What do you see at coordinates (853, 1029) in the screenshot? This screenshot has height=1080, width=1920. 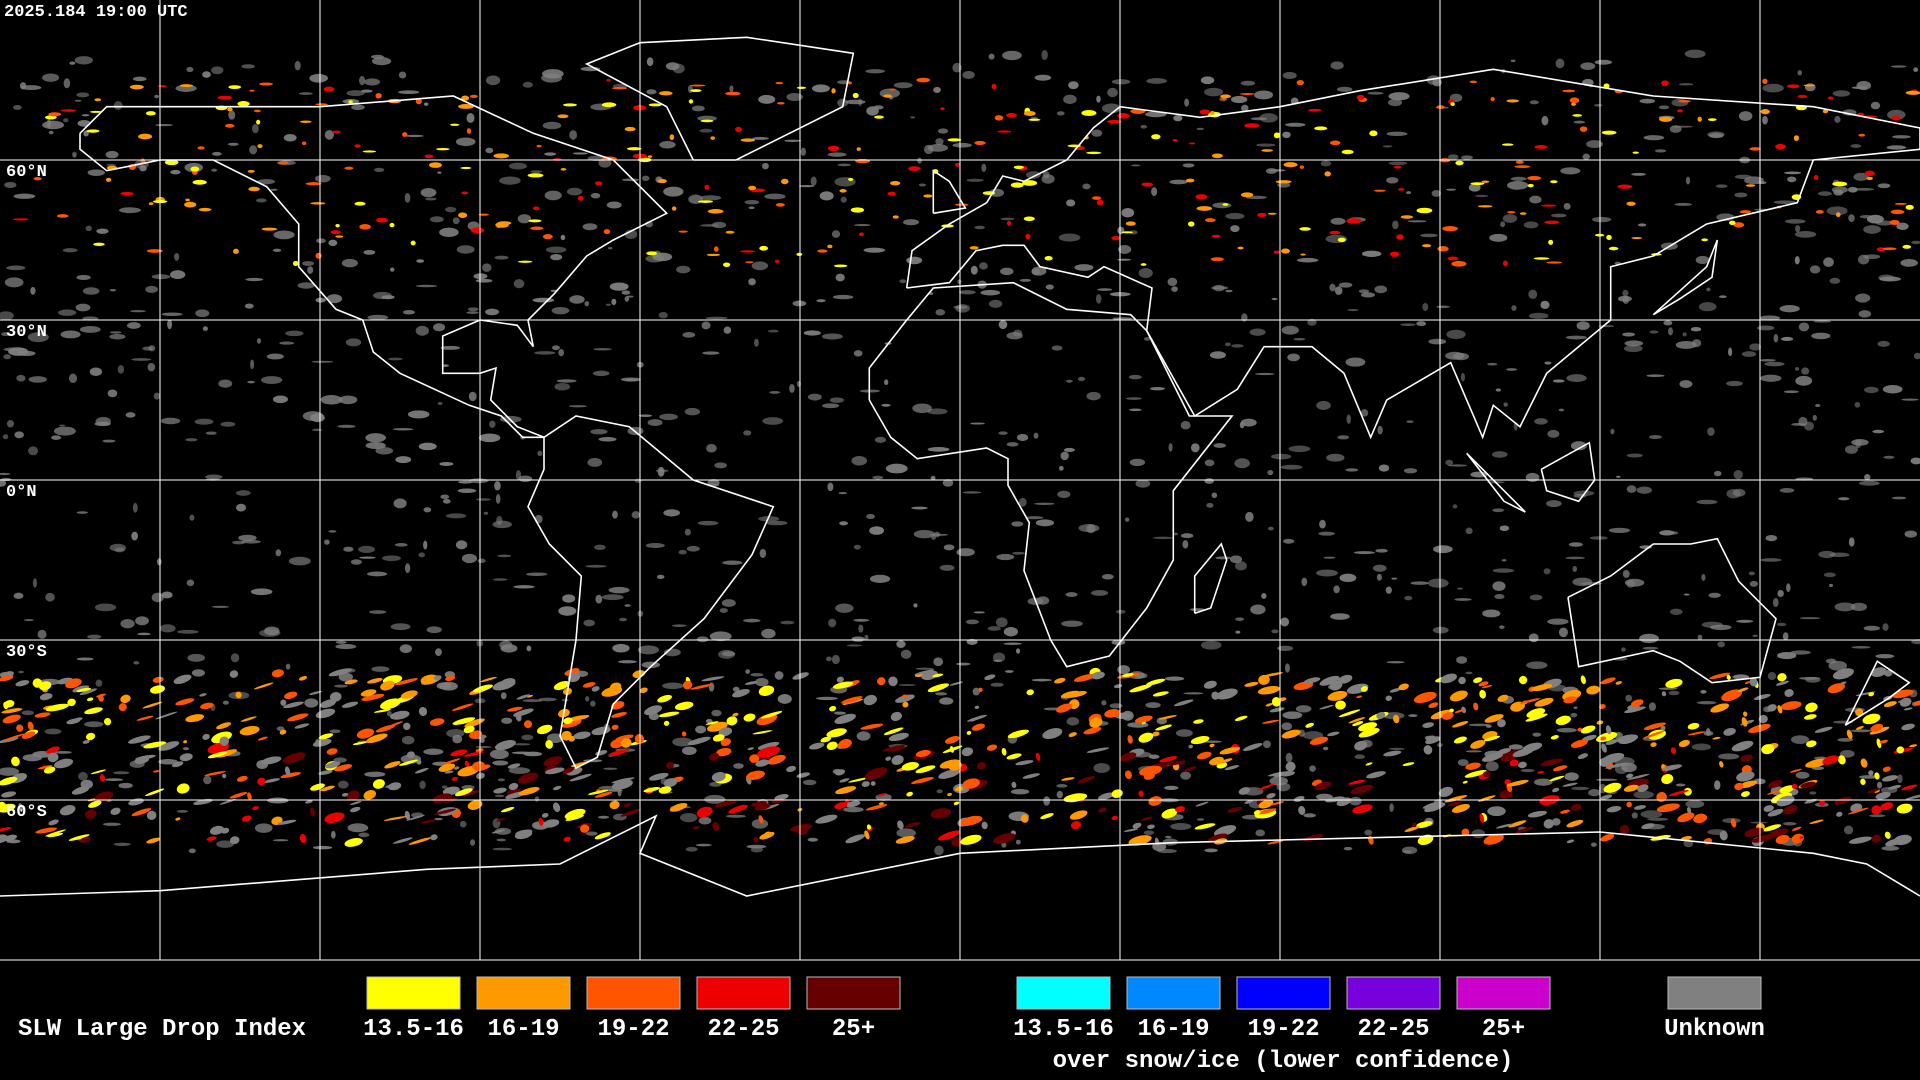 I see `legend-label: 25+` at bounding box center [853, 1029].